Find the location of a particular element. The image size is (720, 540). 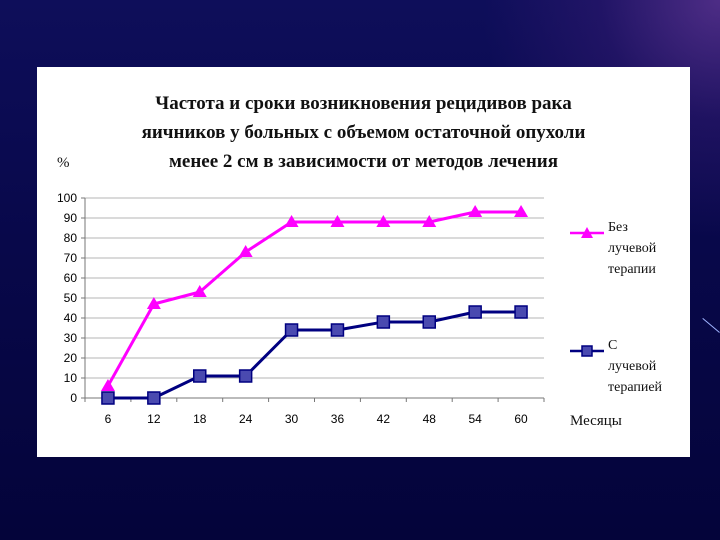

decorative-line is located at coordinates (711, 325).